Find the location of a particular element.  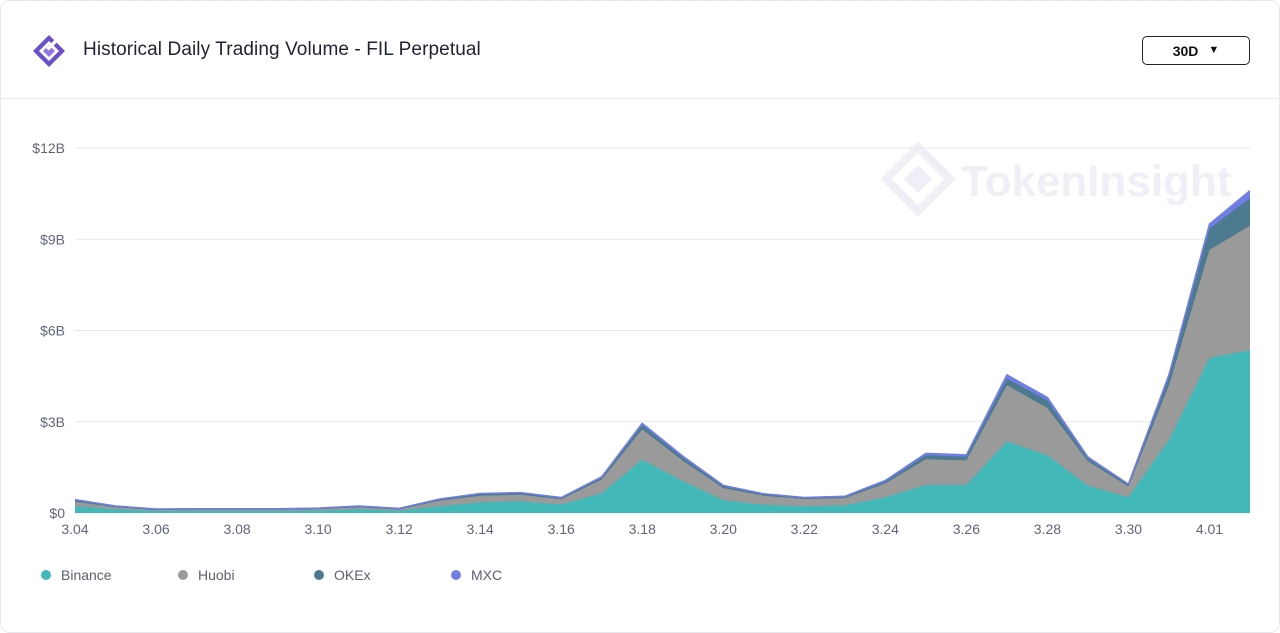

x-tick-label: 3.30 is located at coordinates (1128, 529).